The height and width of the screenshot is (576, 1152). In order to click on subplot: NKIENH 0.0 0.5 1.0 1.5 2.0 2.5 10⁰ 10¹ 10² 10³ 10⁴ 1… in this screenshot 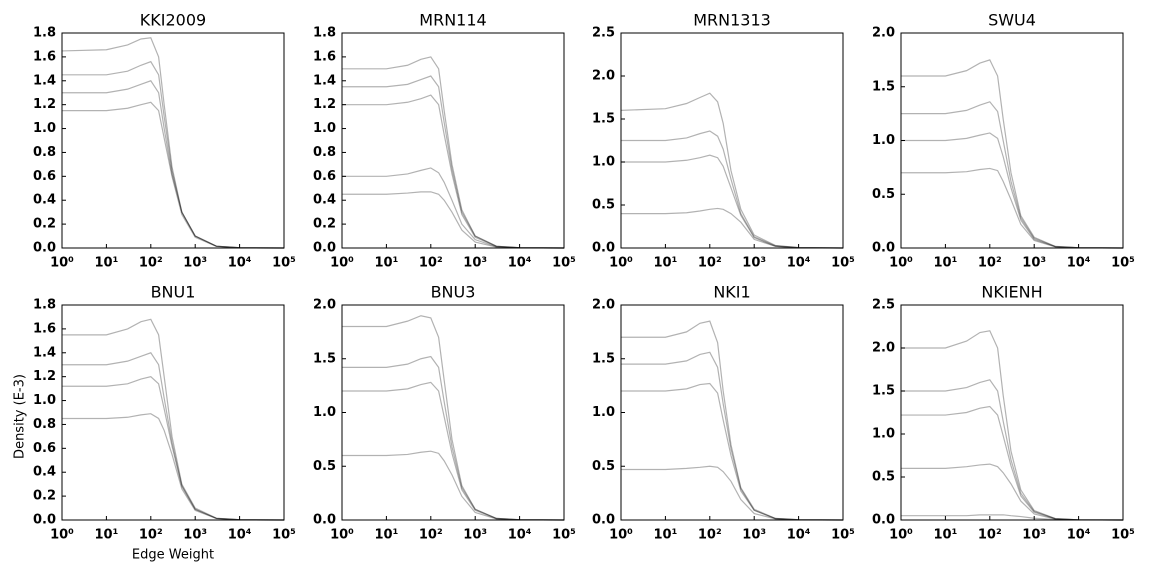, I will do `click(1003, 413)`.